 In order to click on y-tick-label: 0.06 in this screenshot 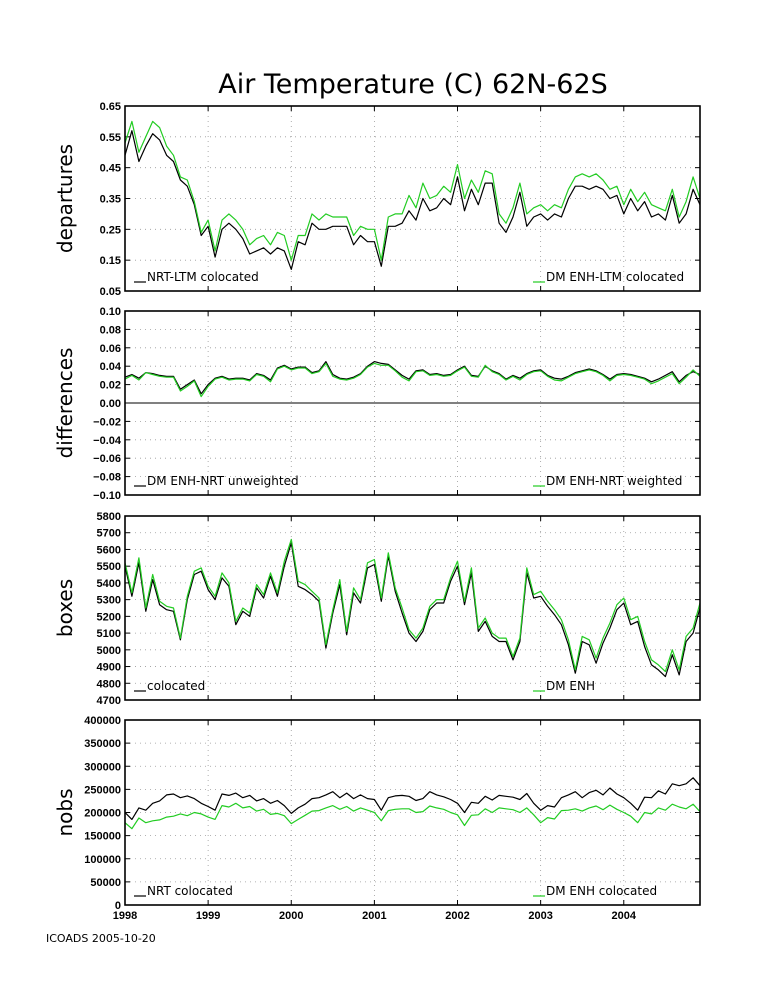, I will do `click(110, 349)`.